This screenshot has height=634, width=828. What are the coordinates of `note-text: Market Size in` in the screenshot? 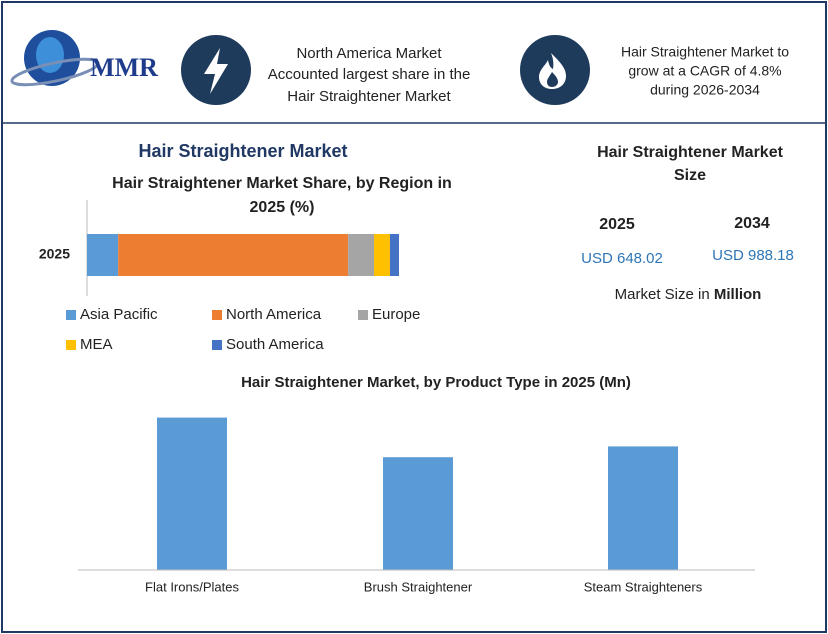 It's located at (662, 294).